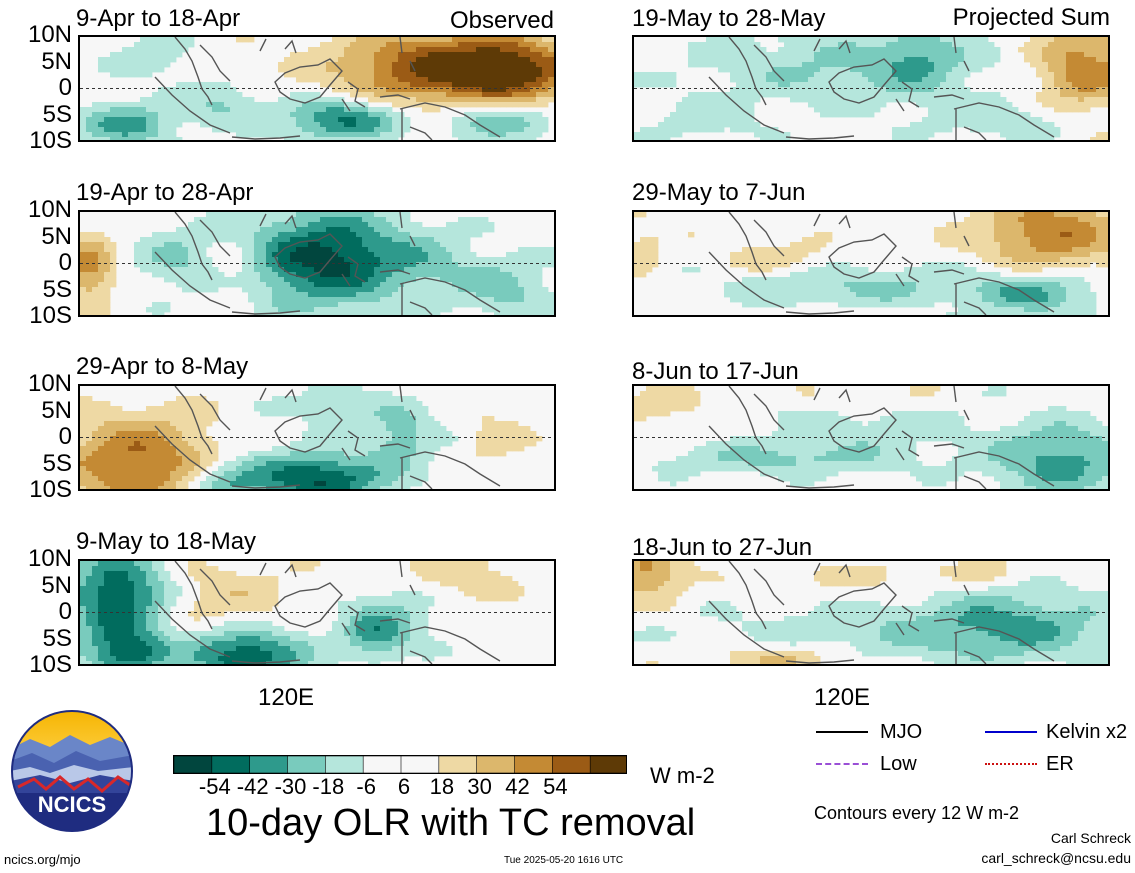 This screenshot has width=1135, height=873. I want to click on footer-timestamp: Tue 2025-05-20 1616 UTC, so click(564, 860).